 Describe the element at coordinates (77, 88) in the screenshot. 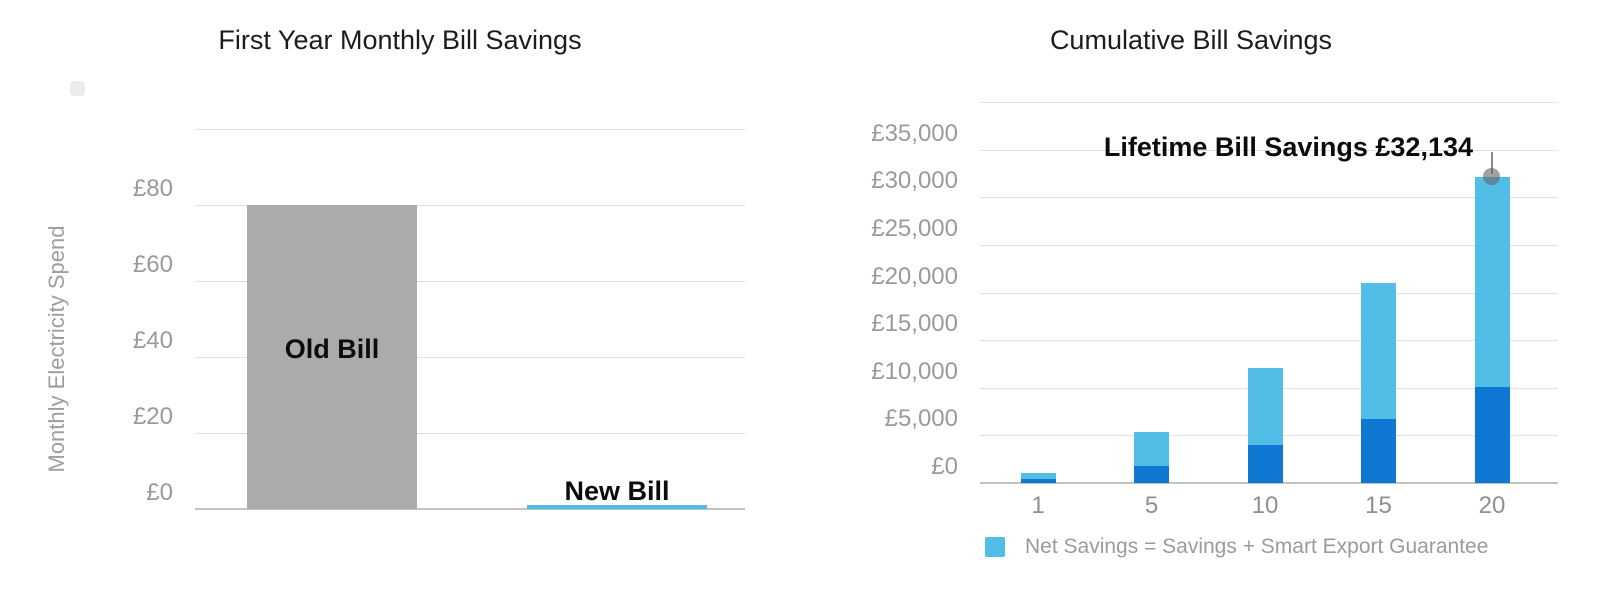

I see `faint-decorative-dot` at that location.